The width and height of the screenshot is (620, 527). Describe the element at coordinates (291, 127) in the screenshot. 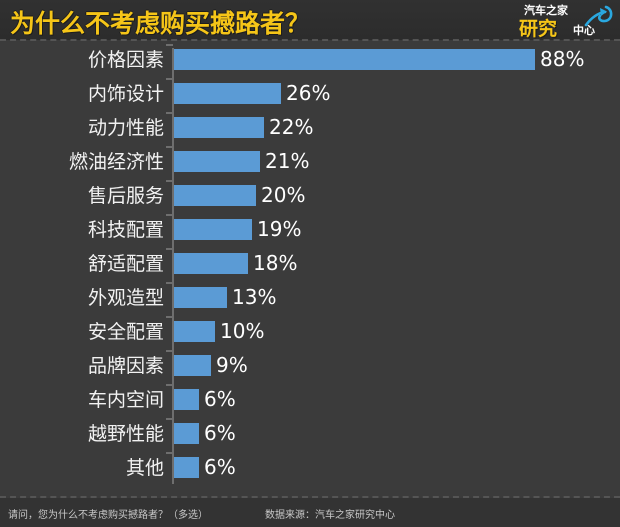

I see `bar-value-label: 22%` at that location.